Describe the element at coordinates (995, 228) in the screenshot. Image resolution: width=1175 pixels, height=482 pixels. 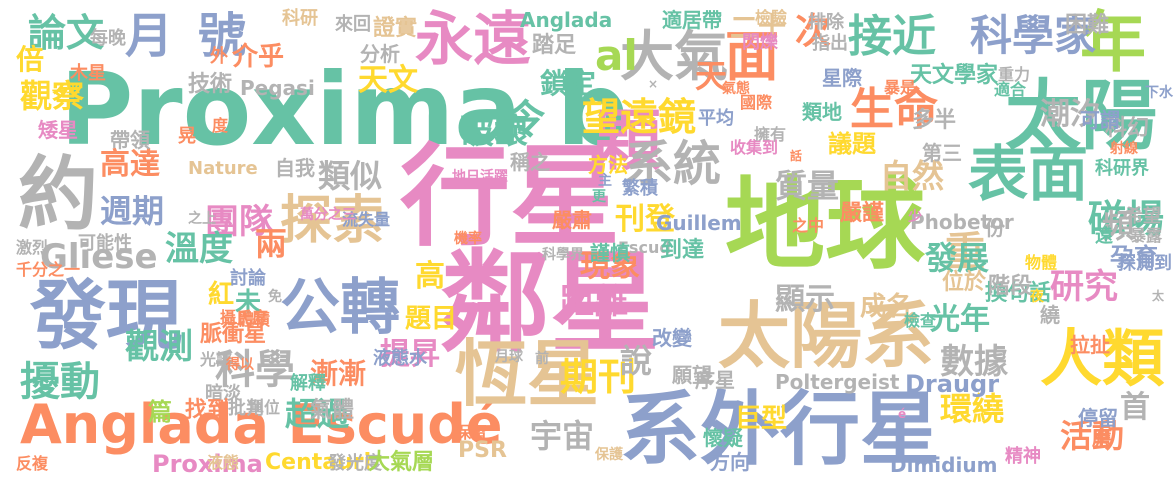
I see `word: 份` at that location.